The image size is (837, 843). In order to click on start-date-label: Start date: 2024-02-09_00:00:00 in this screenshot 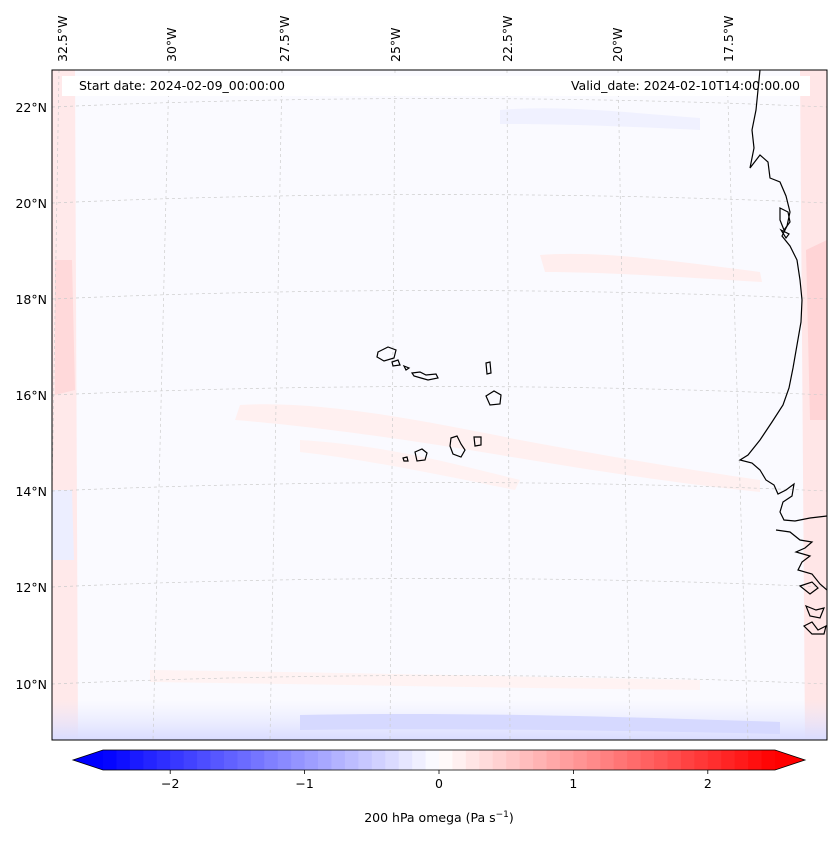, I will do `click(182, 85)`.